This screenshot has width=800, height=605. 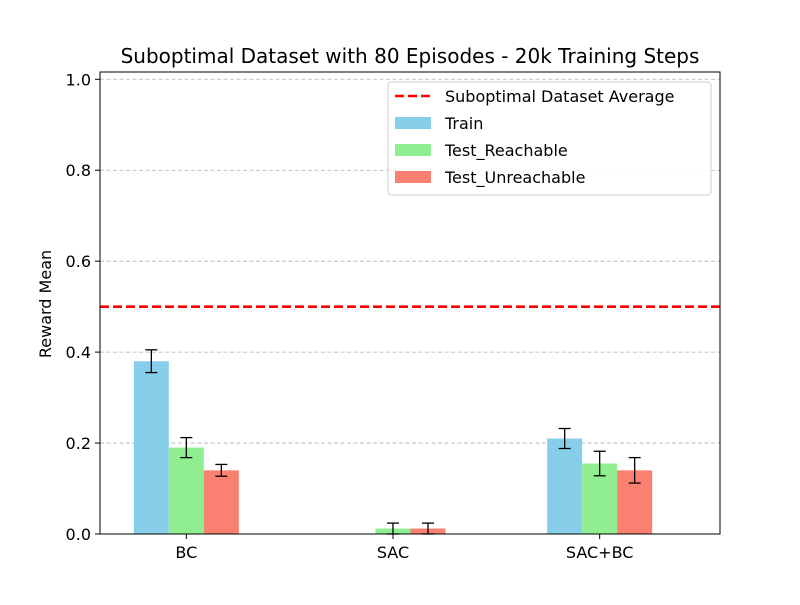 I want to click on bar-test-unreachable, so click(x=221, y=502).